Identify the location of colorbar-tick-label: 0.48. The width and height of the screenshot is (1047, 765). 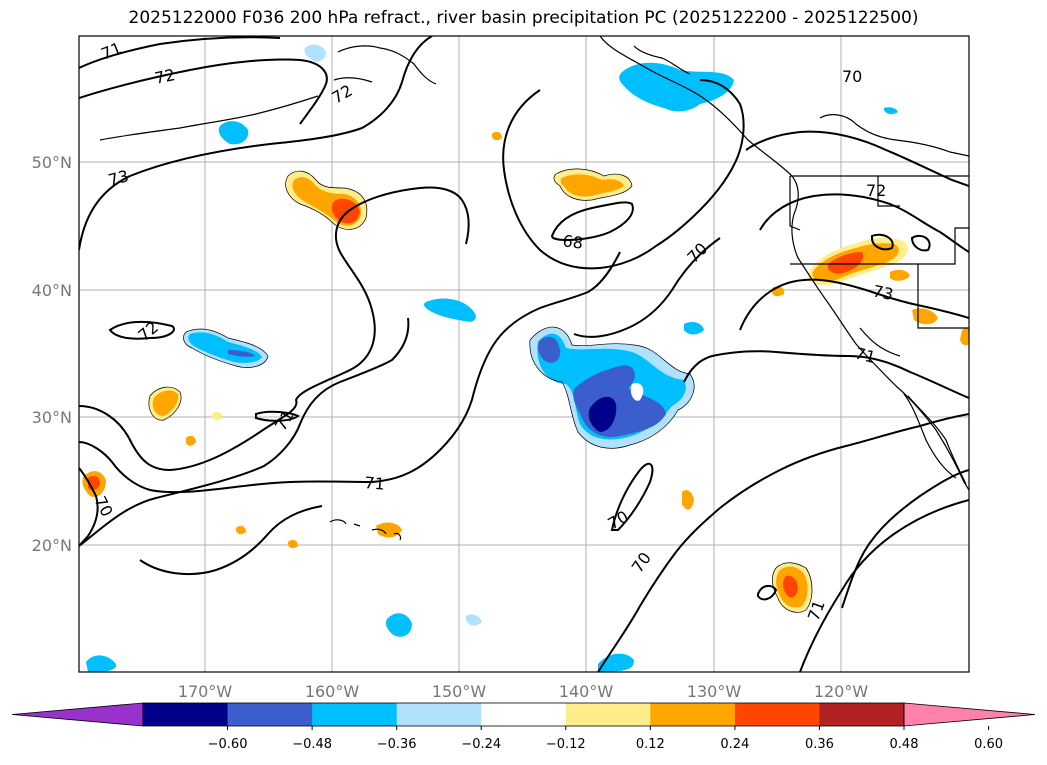
(904, 744).